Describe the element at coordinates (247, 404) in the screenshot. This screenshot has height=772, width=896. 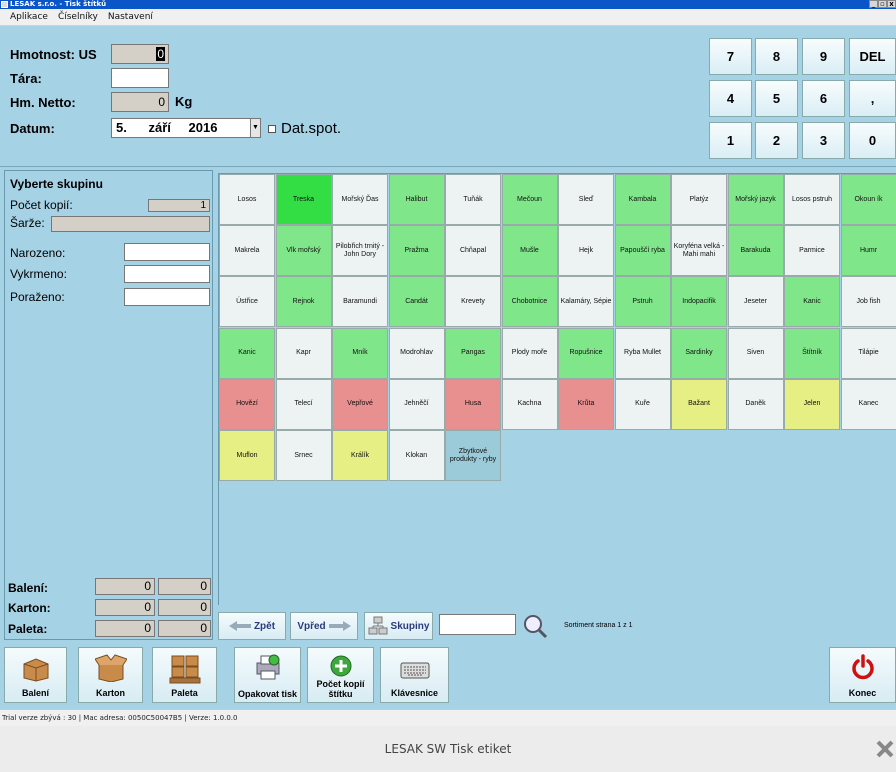
I see `product-tile: Hovězí` at that location.